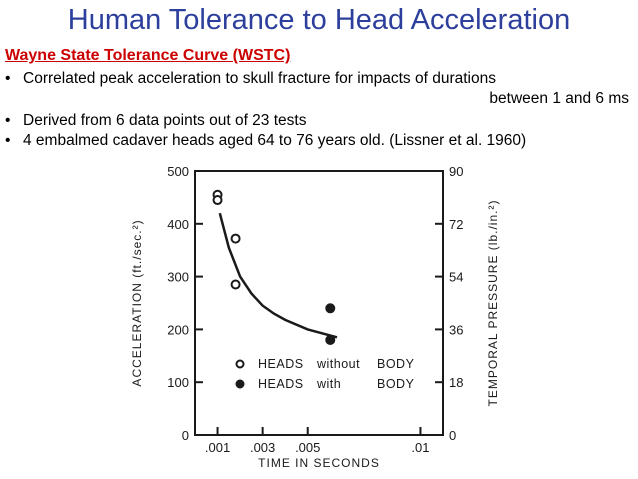  What do you see at coordinates (137, 302) in the screenshot?
I see `y-axis-label: ACCELERATION (ft./sec.²)` at bounding box center [137, 302].